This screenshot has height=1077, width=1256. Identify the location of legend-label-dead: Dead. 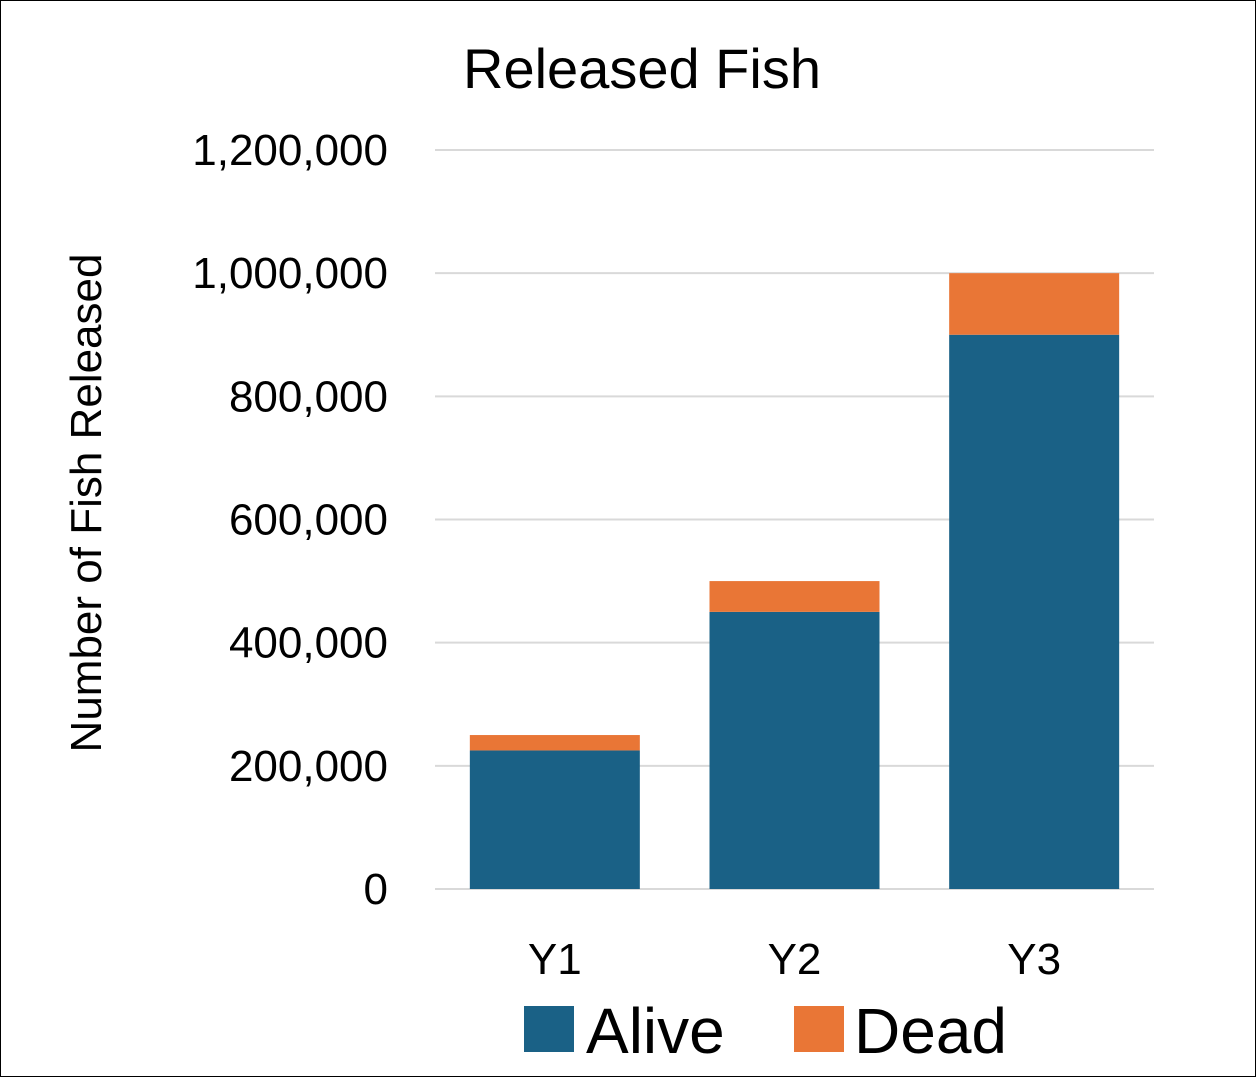
(930, 1031).